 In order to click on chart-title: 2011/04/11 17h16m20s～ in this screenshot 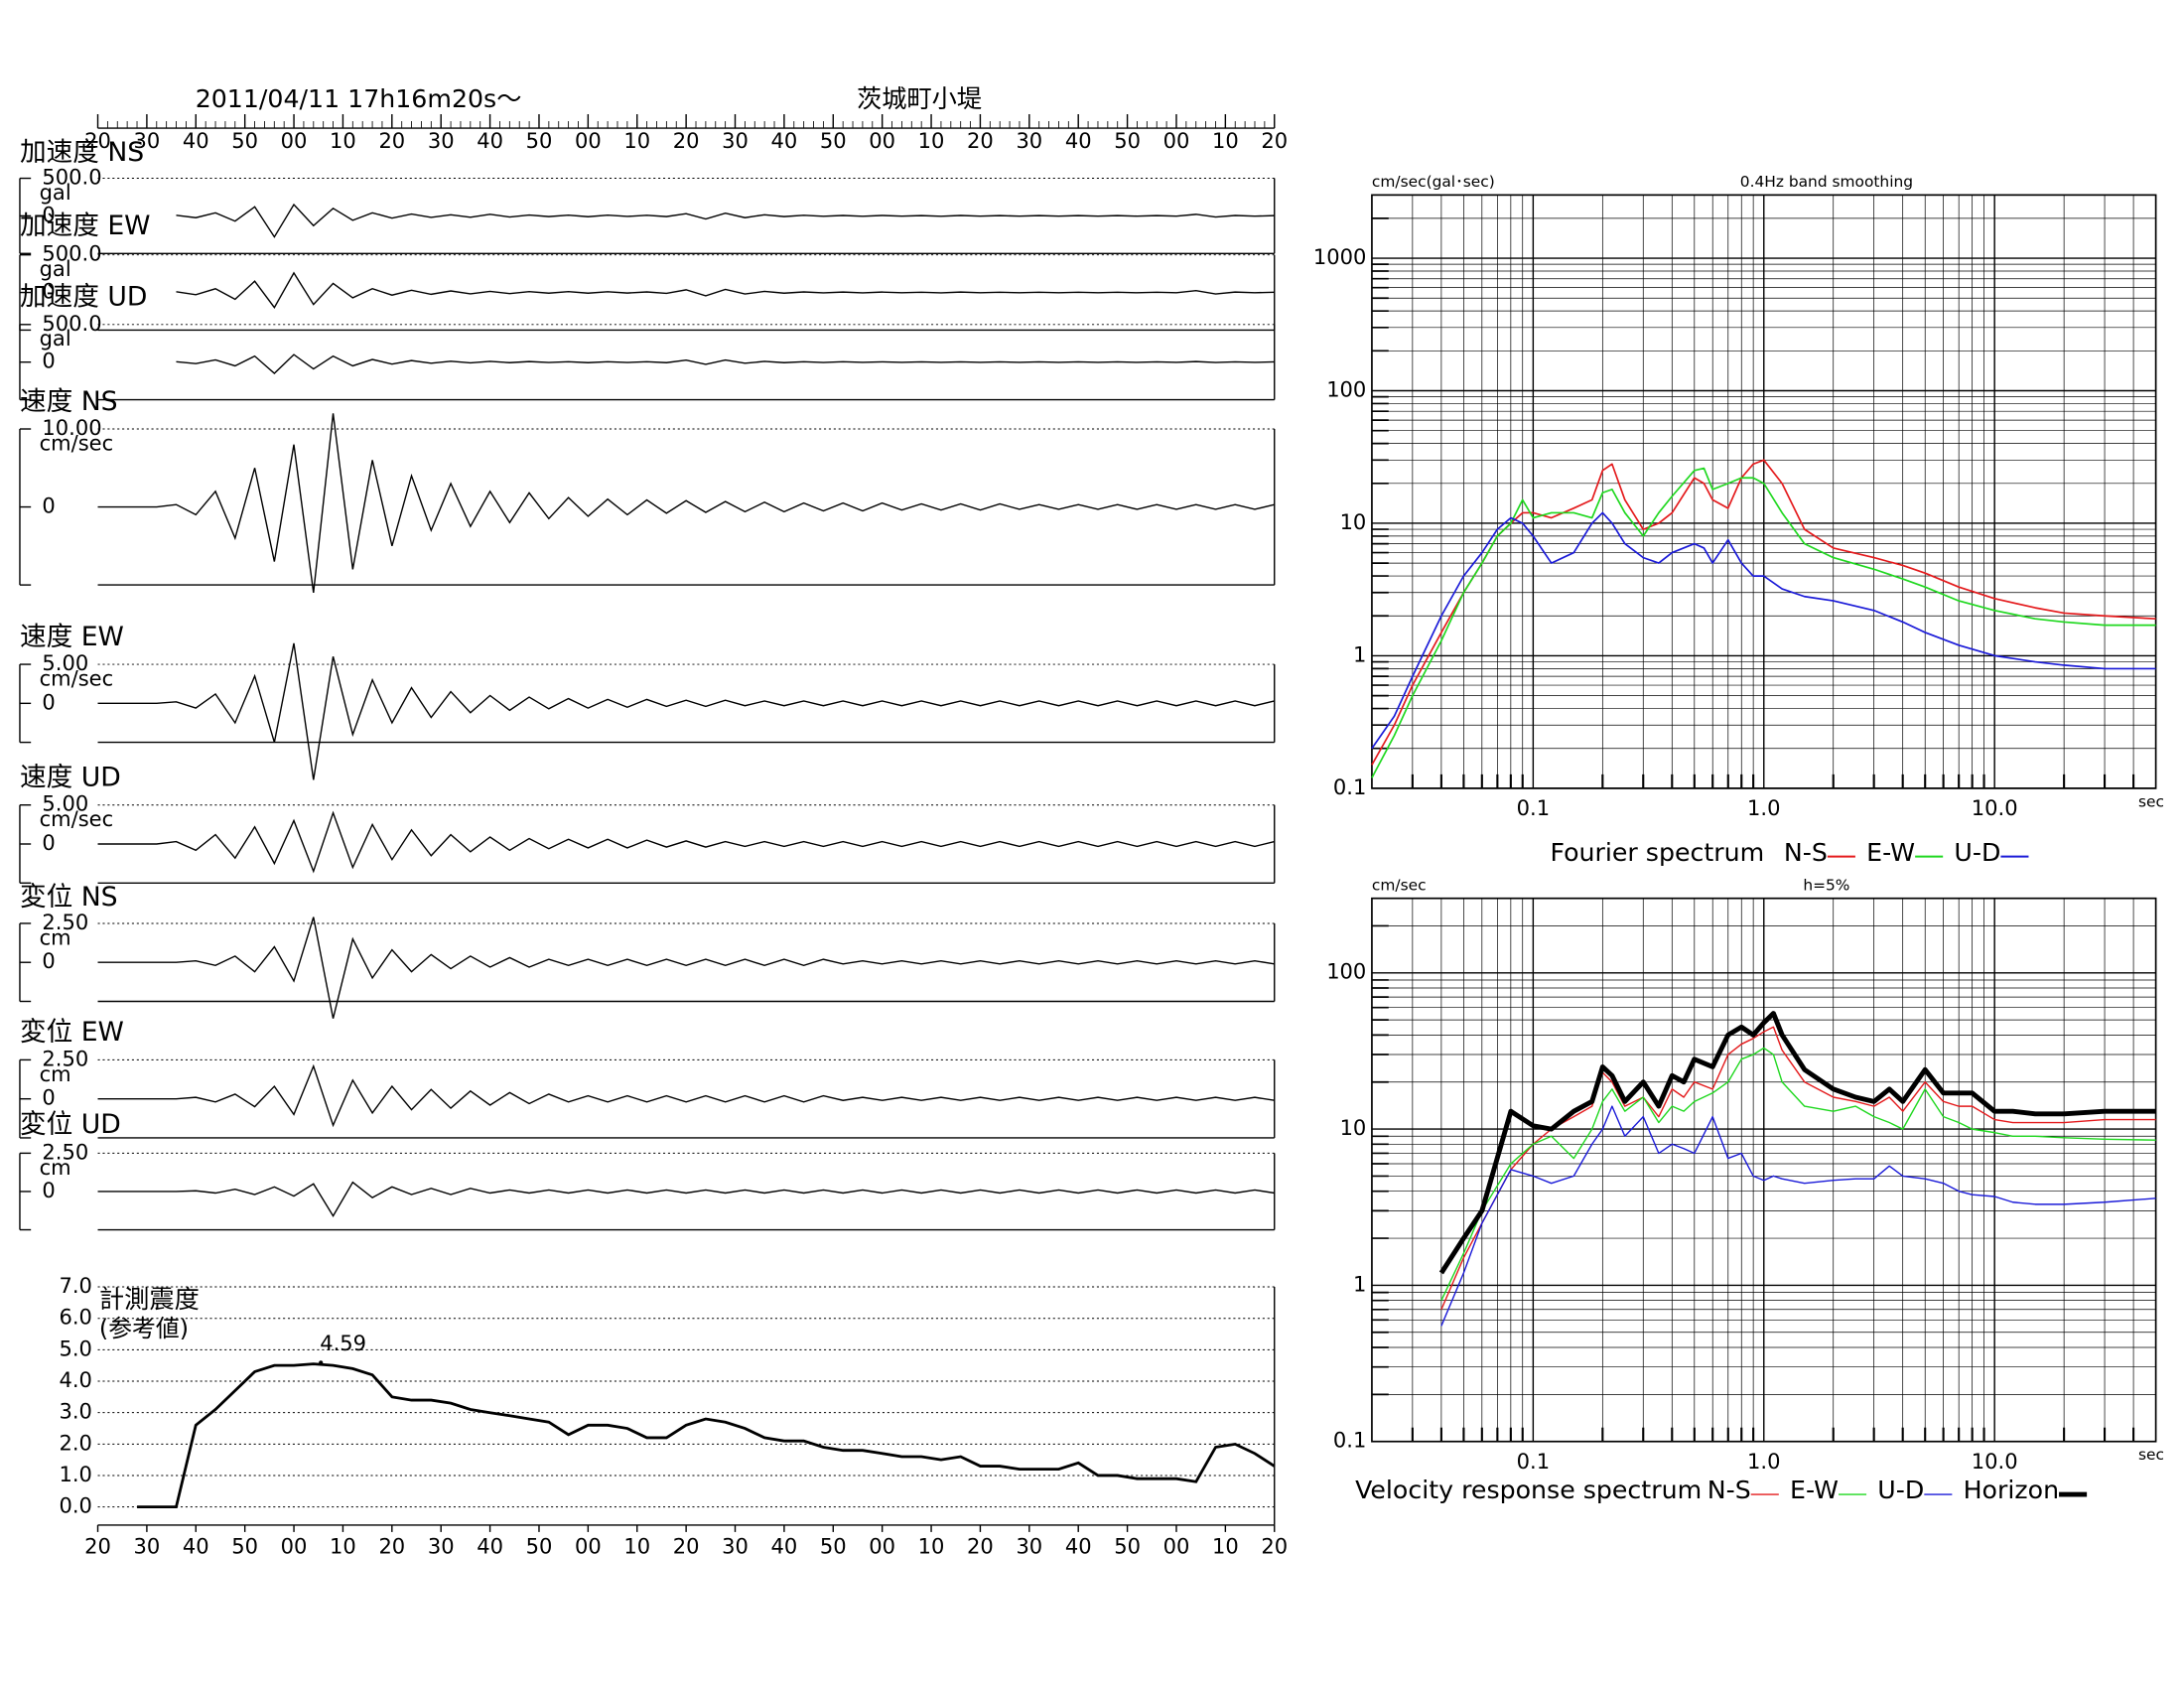, I will do `click(359, 98)`.